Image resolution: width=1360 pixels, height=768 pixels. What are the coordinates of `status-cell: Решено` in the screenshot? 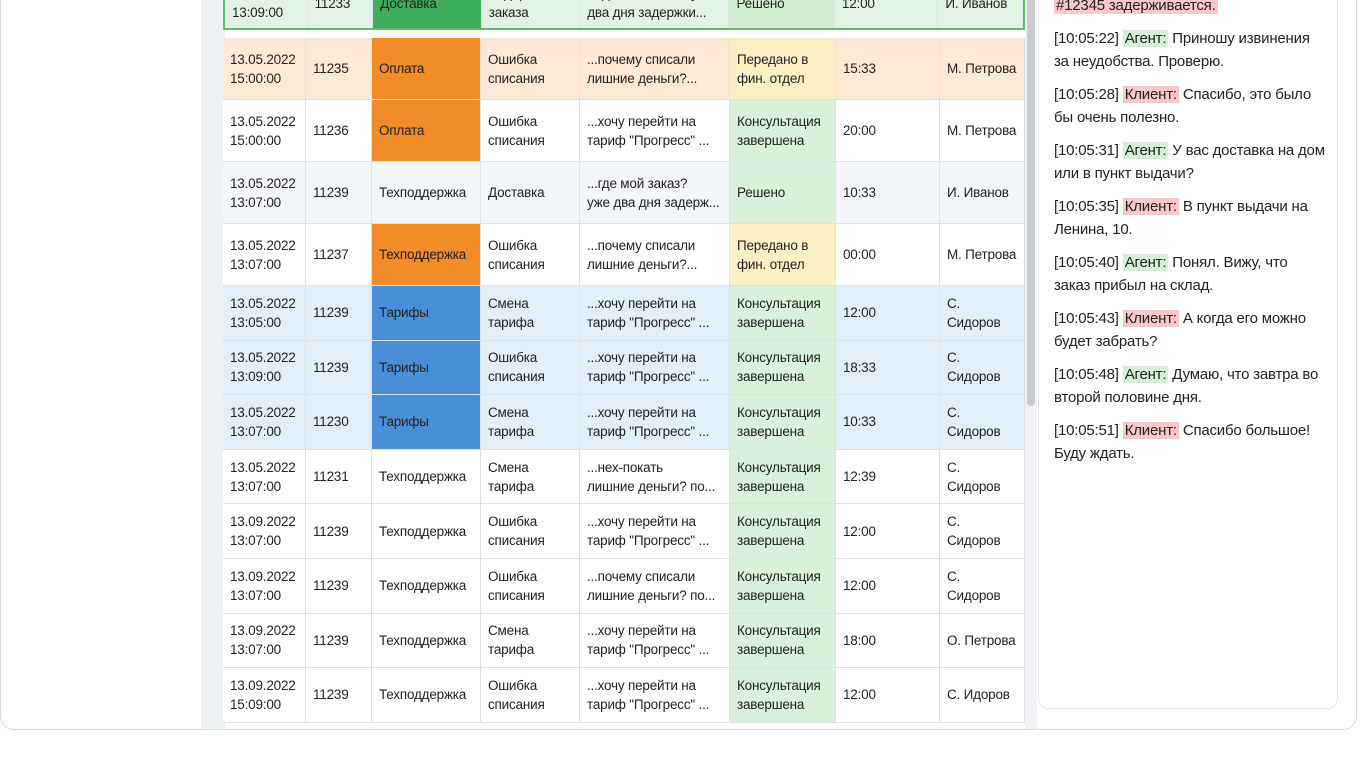 It's located at (783, 192).